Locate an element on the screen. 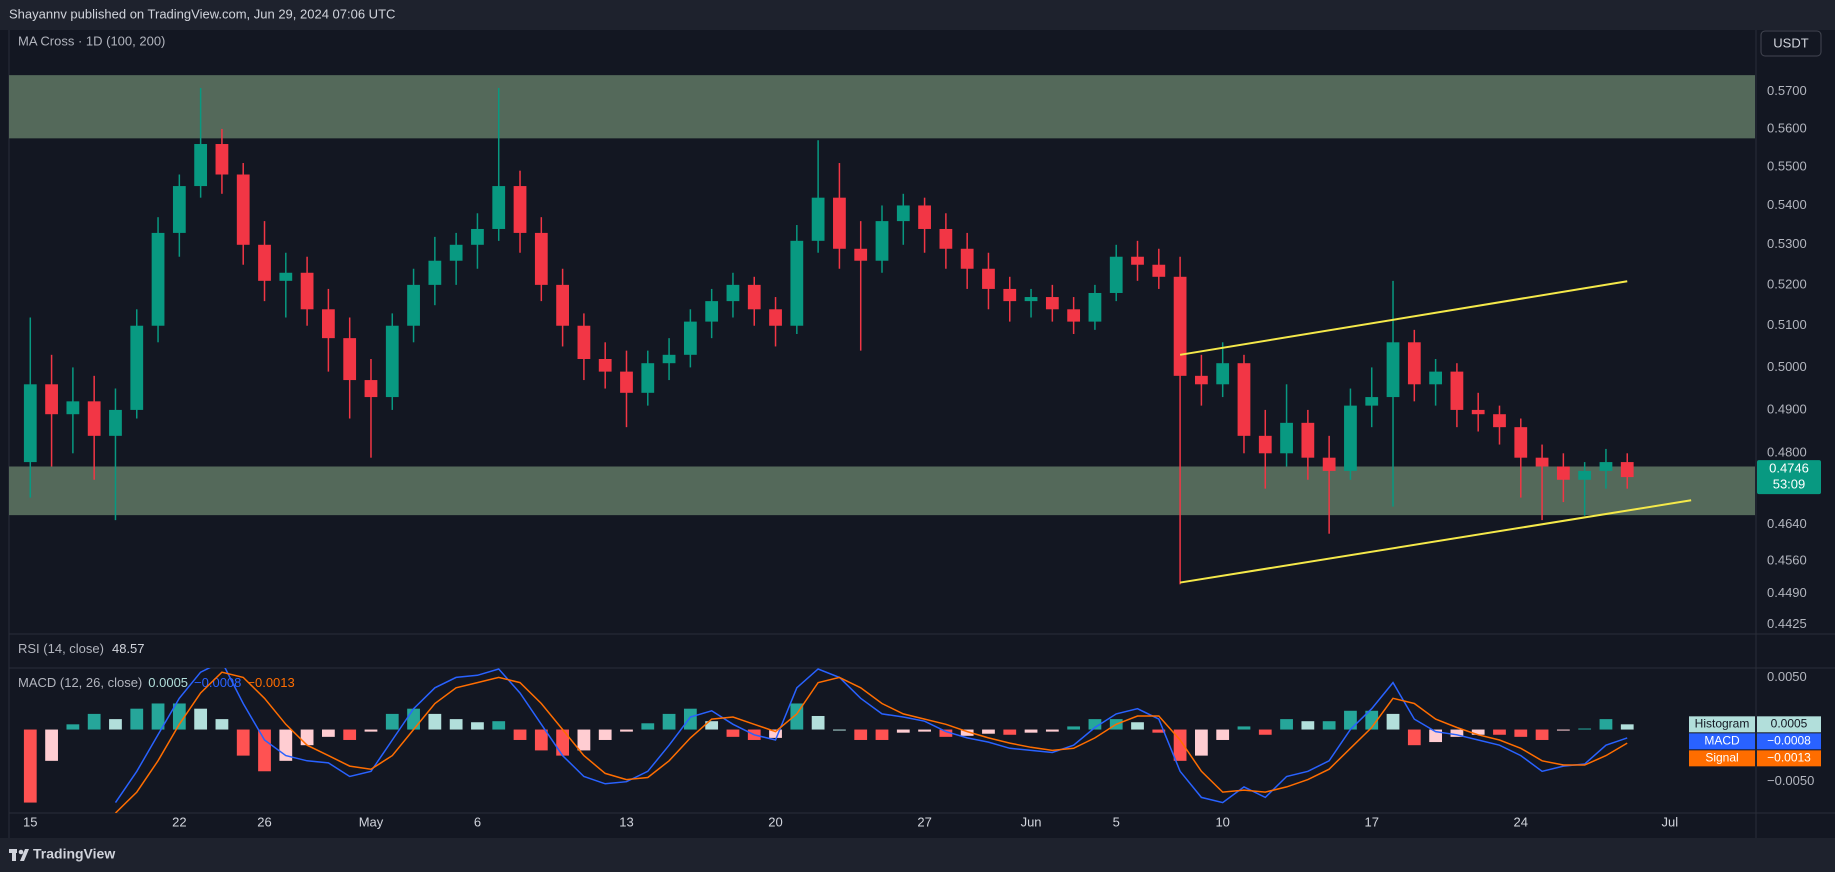  time-tick-label: 27 is located at coordinates (924, 821).